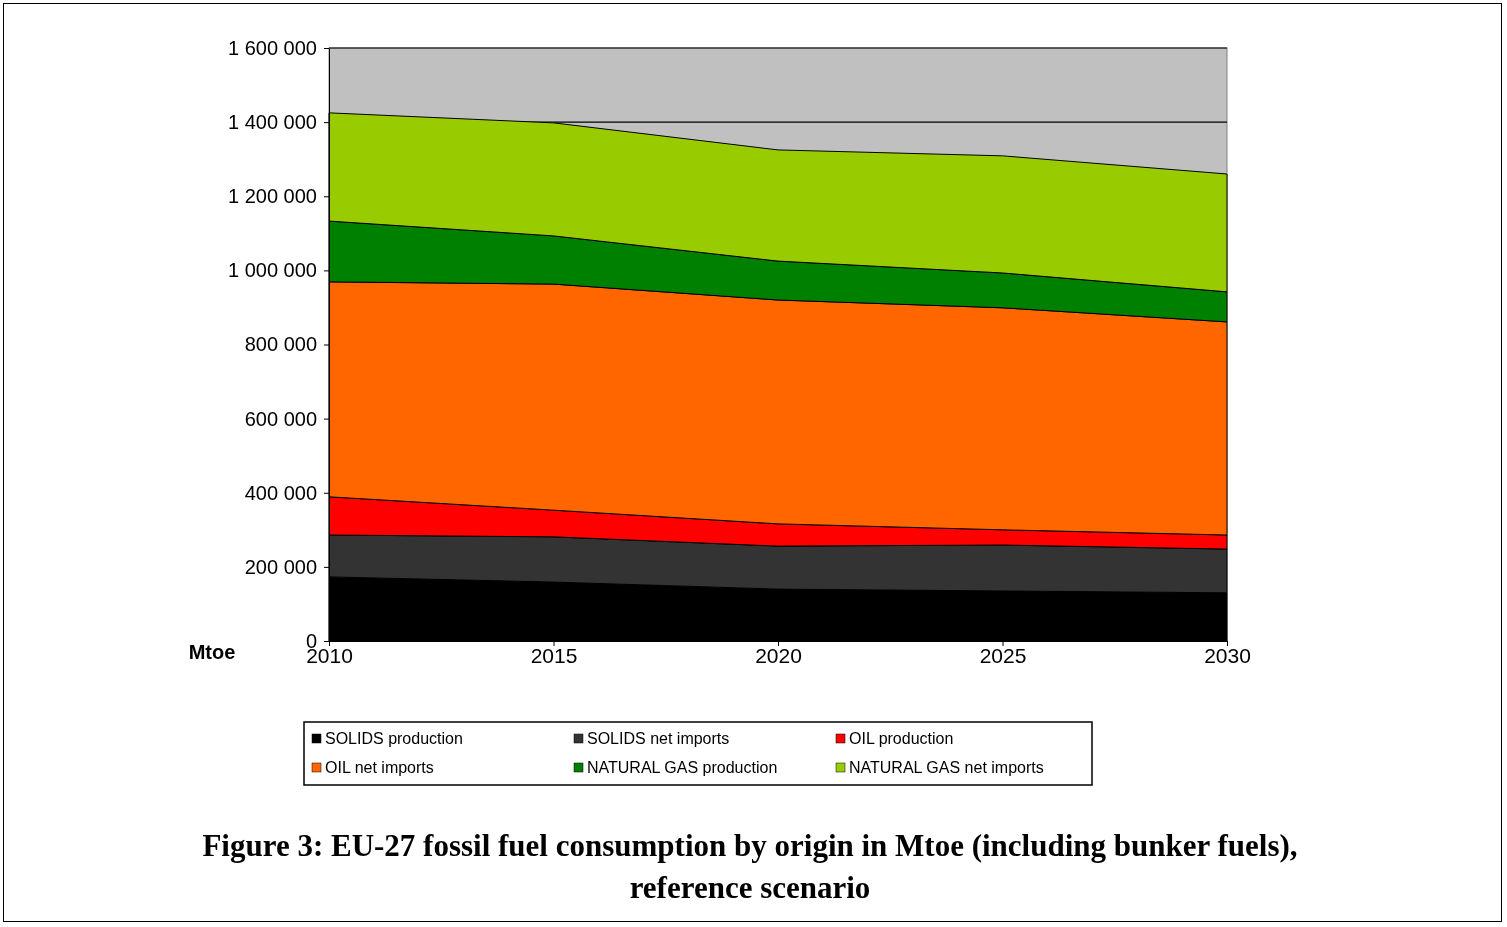  What do you see at coordinates (682, 767) in the screenshot?
I see `legend-label: NATURAL GAS production` at bounding box center [682, 767].